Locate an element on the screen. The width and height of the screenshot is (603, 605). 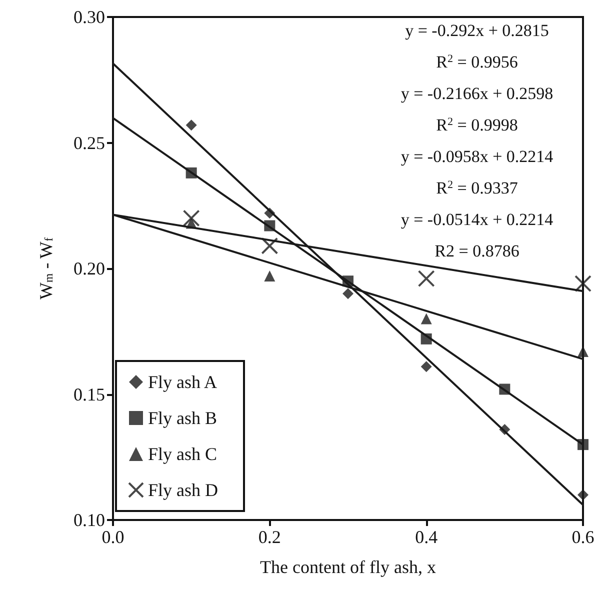
x-tick-label: 0.0 is located at coordinates (113, 537).